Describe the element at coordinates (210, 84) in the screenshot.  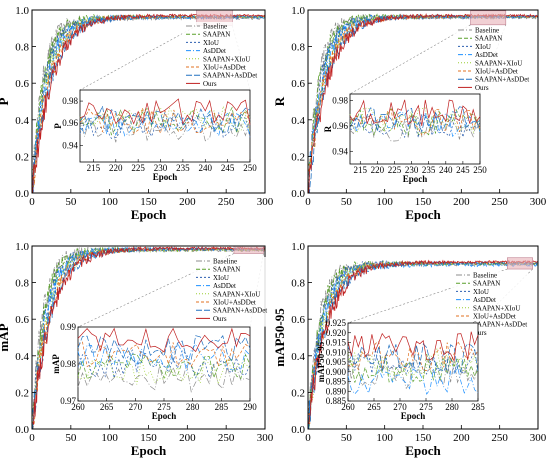
I see `legend-label: Ours` at that location.